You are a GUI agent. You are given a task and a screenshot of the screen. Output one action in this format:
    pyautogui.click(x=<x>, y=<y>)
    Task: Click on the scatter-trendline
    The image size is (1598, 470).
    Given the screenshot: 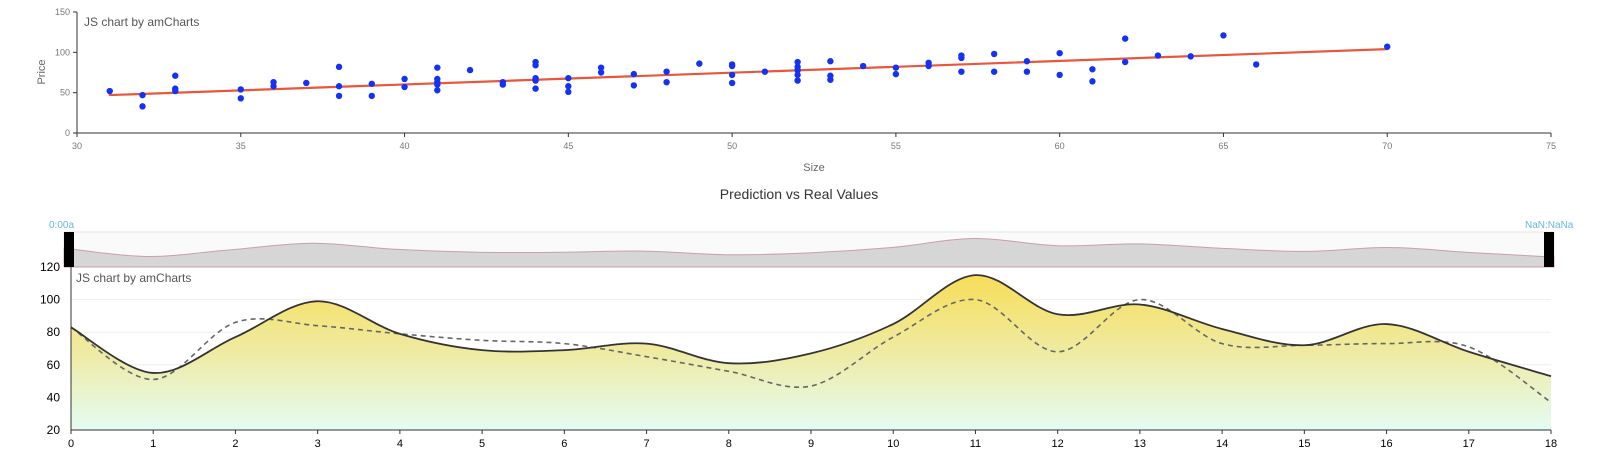 What is the action you would take?
    pyautogui.click(x=748, y=72)
    